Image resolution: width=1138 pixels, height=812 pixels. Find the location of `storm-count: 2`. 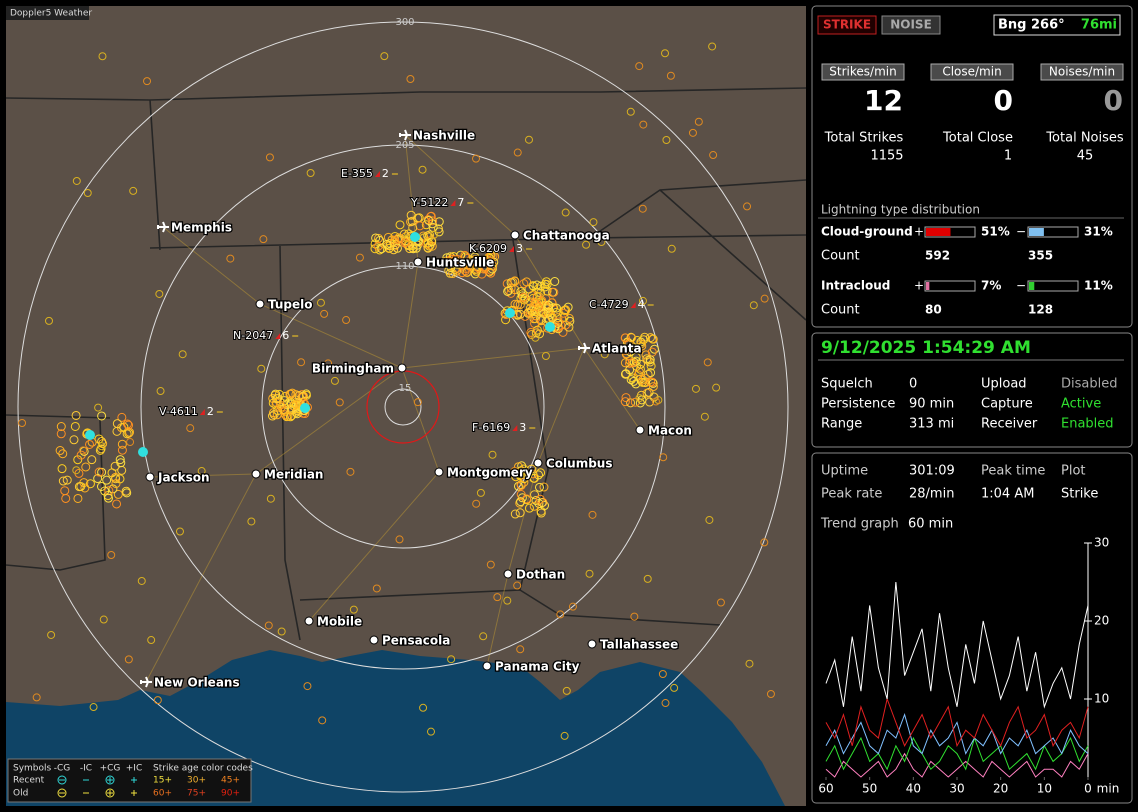

storm-count: 2 is located at coordinates (210, 411).